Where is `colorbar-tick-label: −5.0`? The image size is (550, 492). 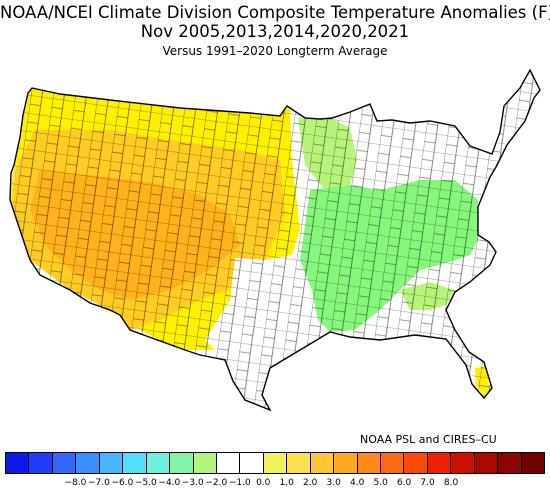
colorbar-tick-label: −5.0 is located at coordinates (145, 483).